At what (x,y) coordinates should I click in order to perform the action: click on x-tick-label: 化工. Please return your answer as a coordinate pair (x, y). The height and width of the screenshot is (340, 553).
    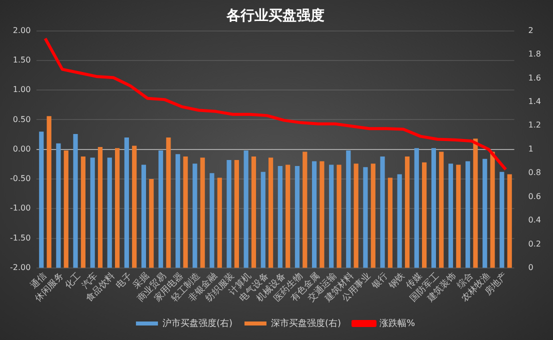
    Looking at the image, I should click on (73, 281).